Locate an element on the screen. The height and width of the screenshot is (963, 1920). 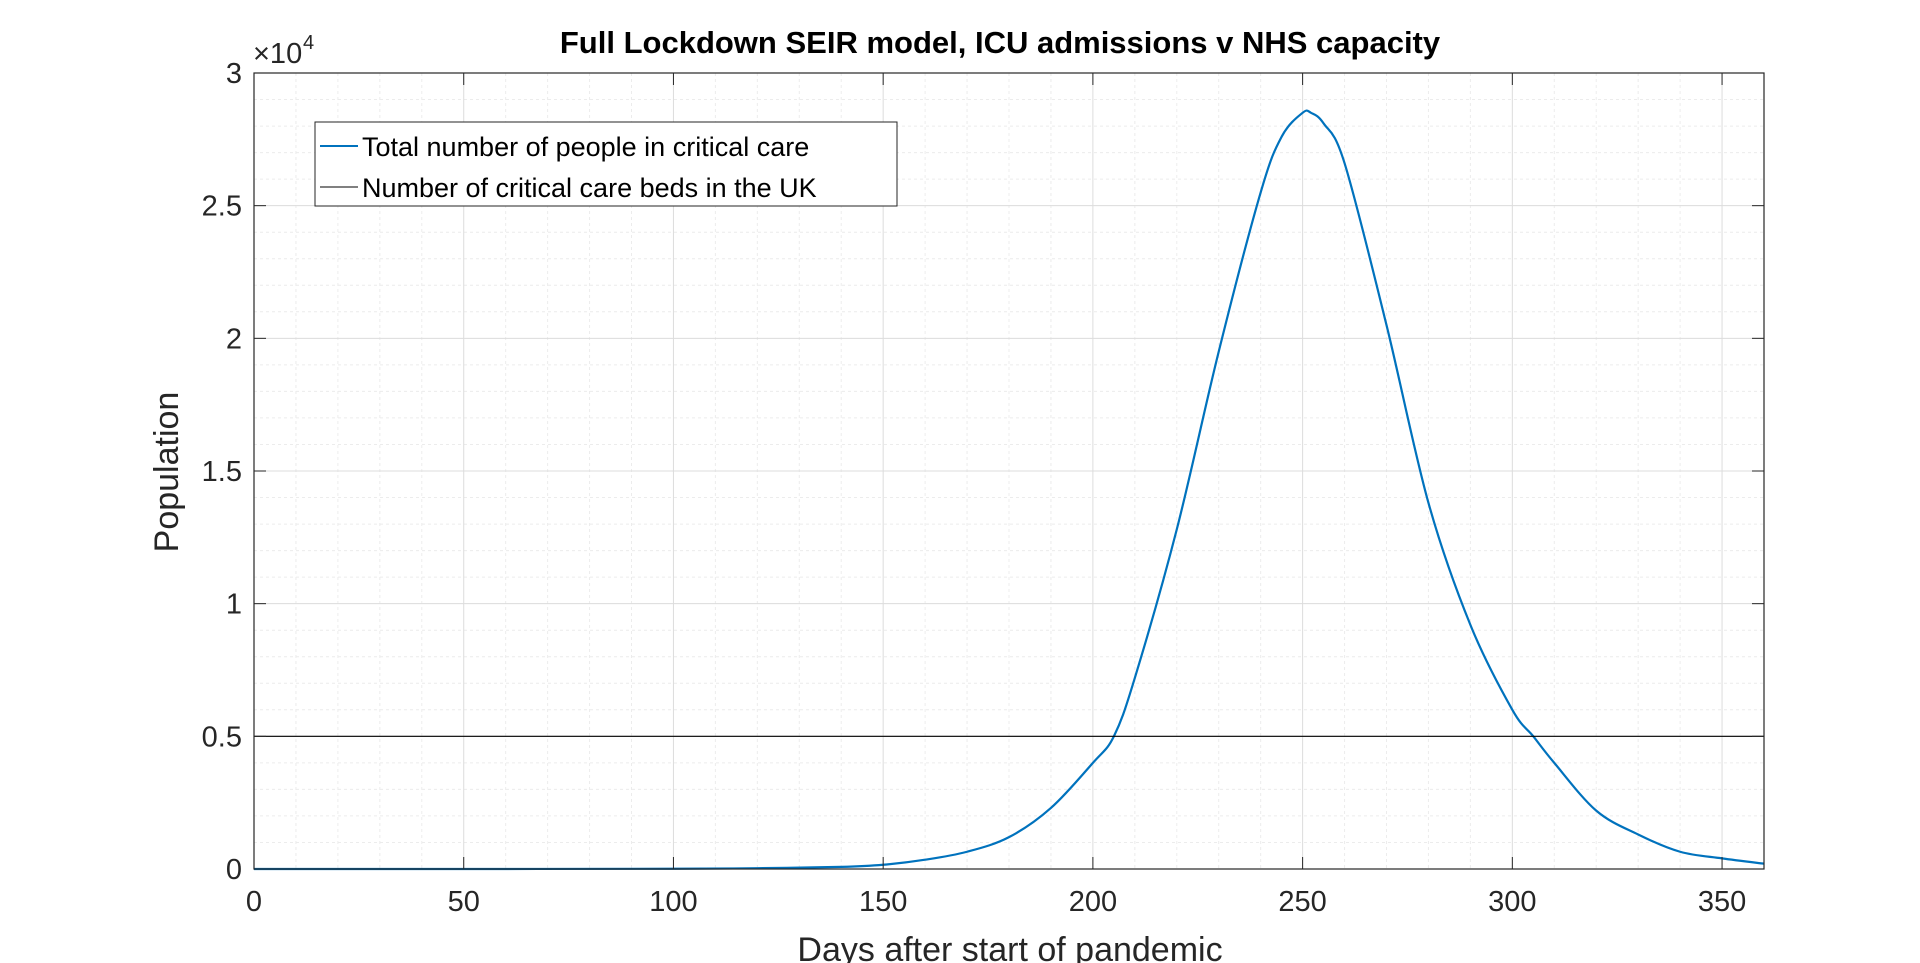
y-tick-label: 1.5 is located at coordinates (222, 472).